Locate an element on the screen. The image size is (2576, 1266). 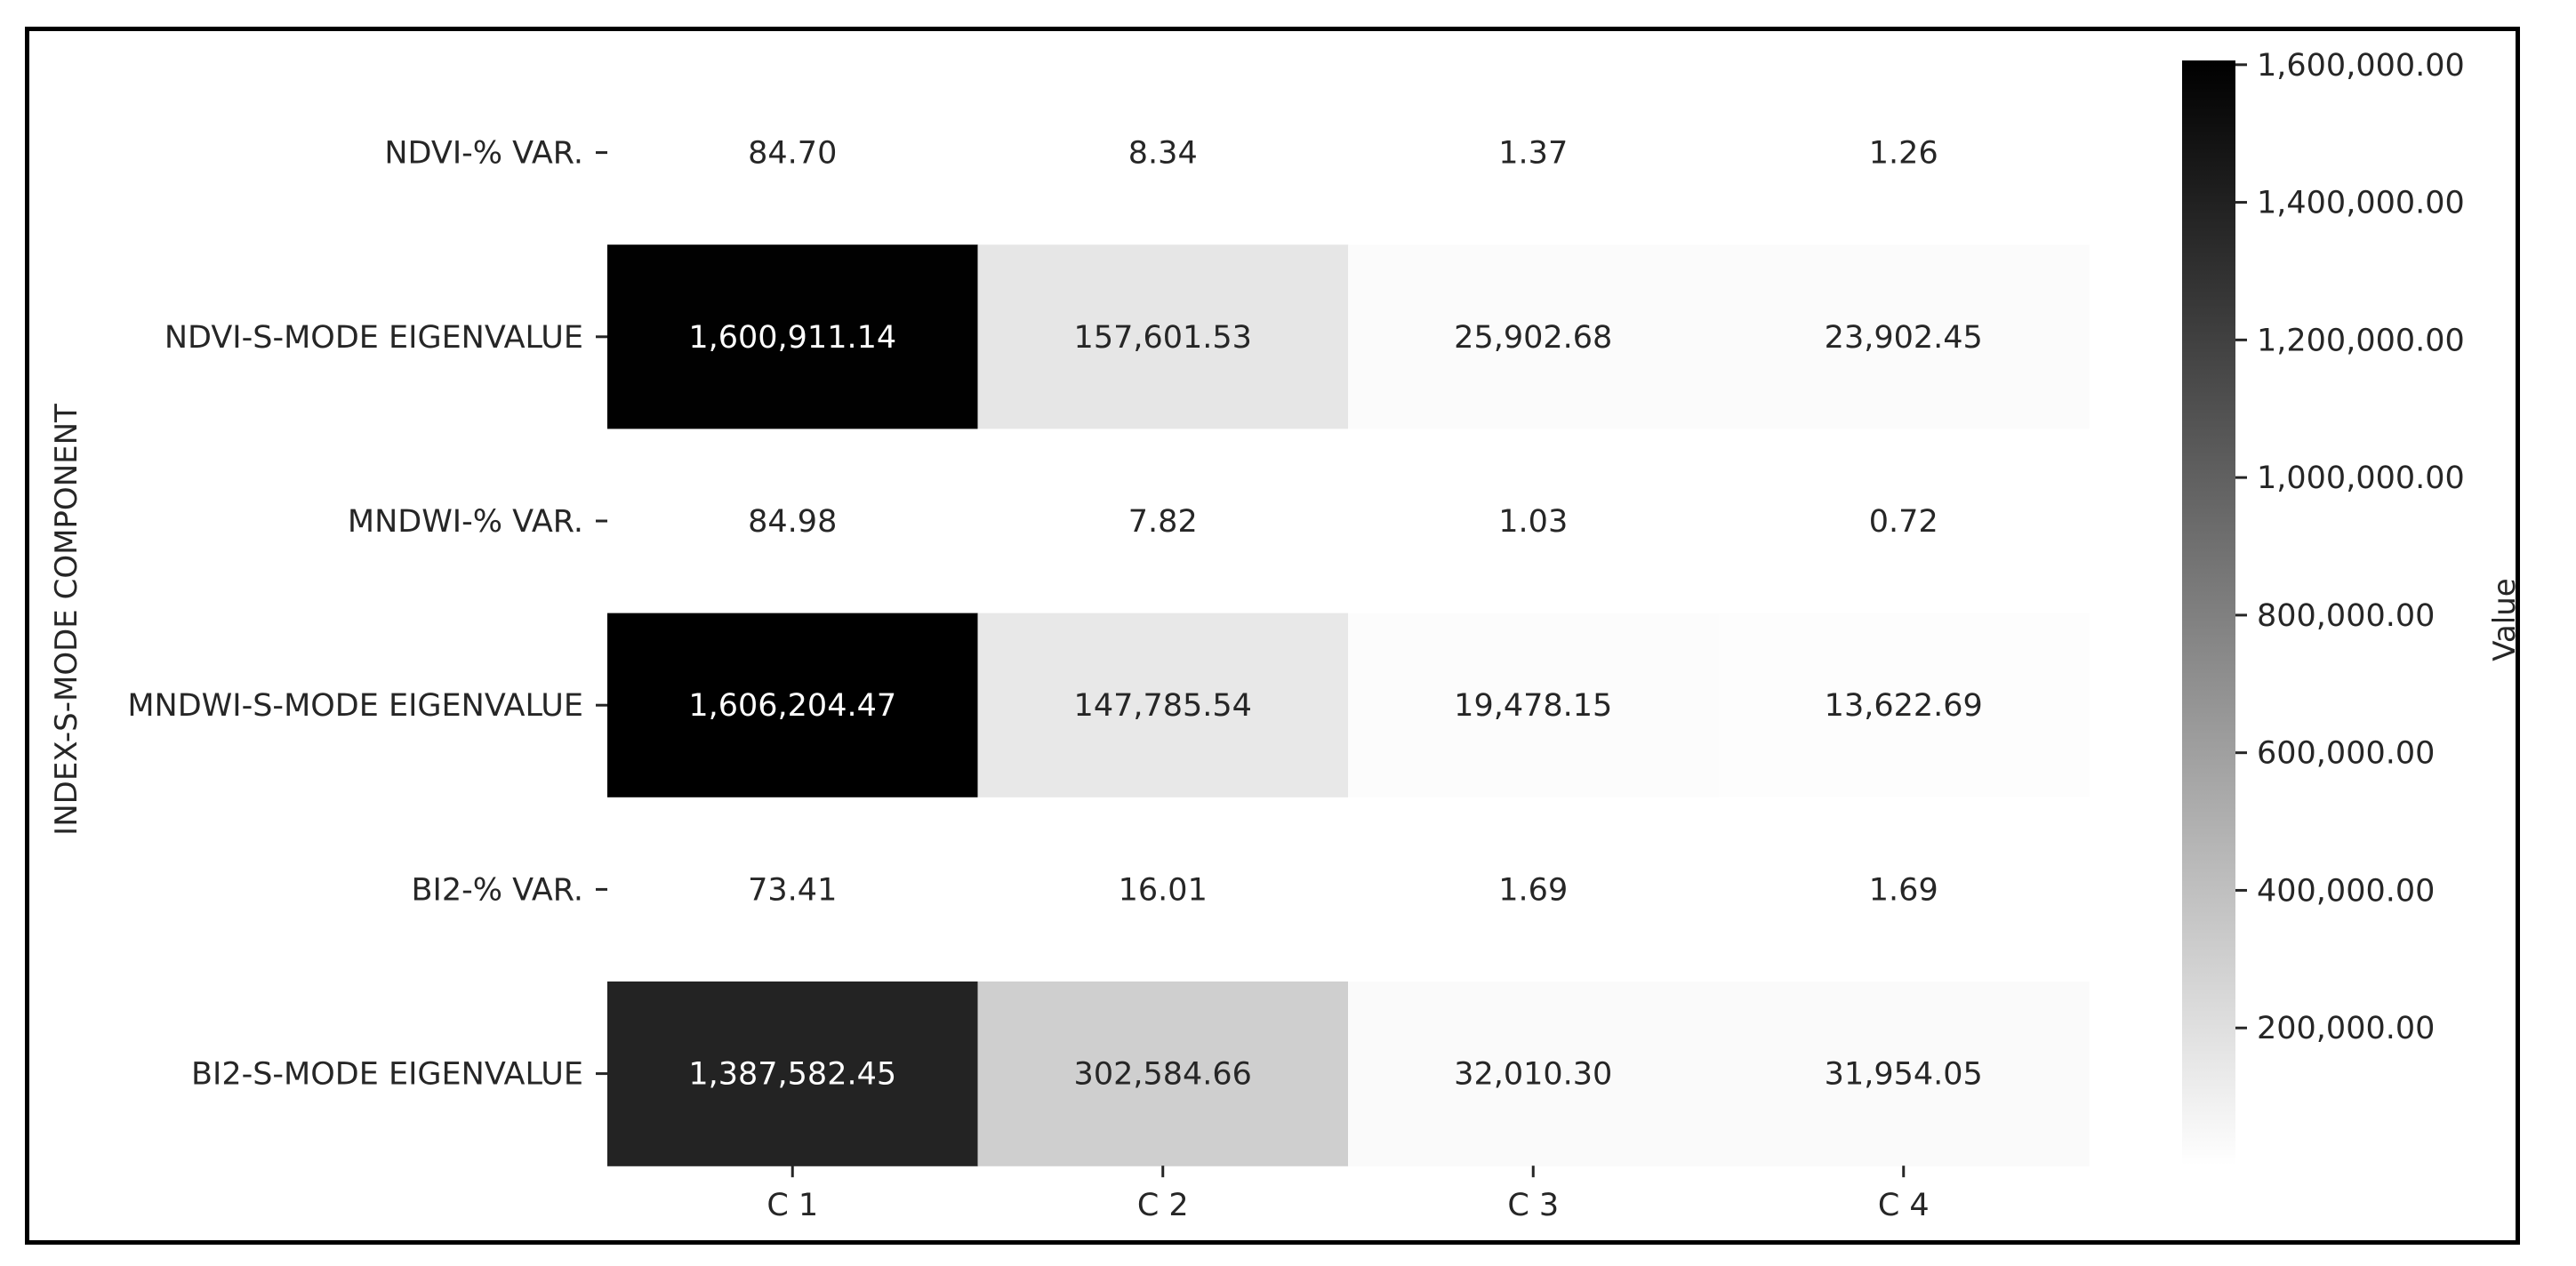
column-label: C 4 is located at coordinates (1904, 1205).